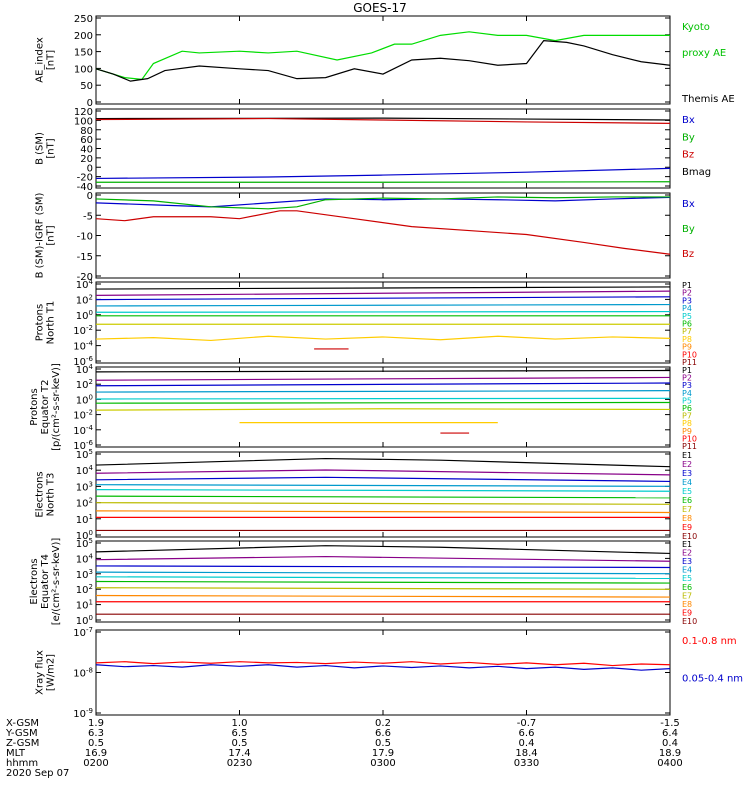 Image resolution: width=750 pixels, height=804 pixels. Describe the element at coordinates (696, 27) in the screenshot. I see `legend-label: Kyoto` at that location.